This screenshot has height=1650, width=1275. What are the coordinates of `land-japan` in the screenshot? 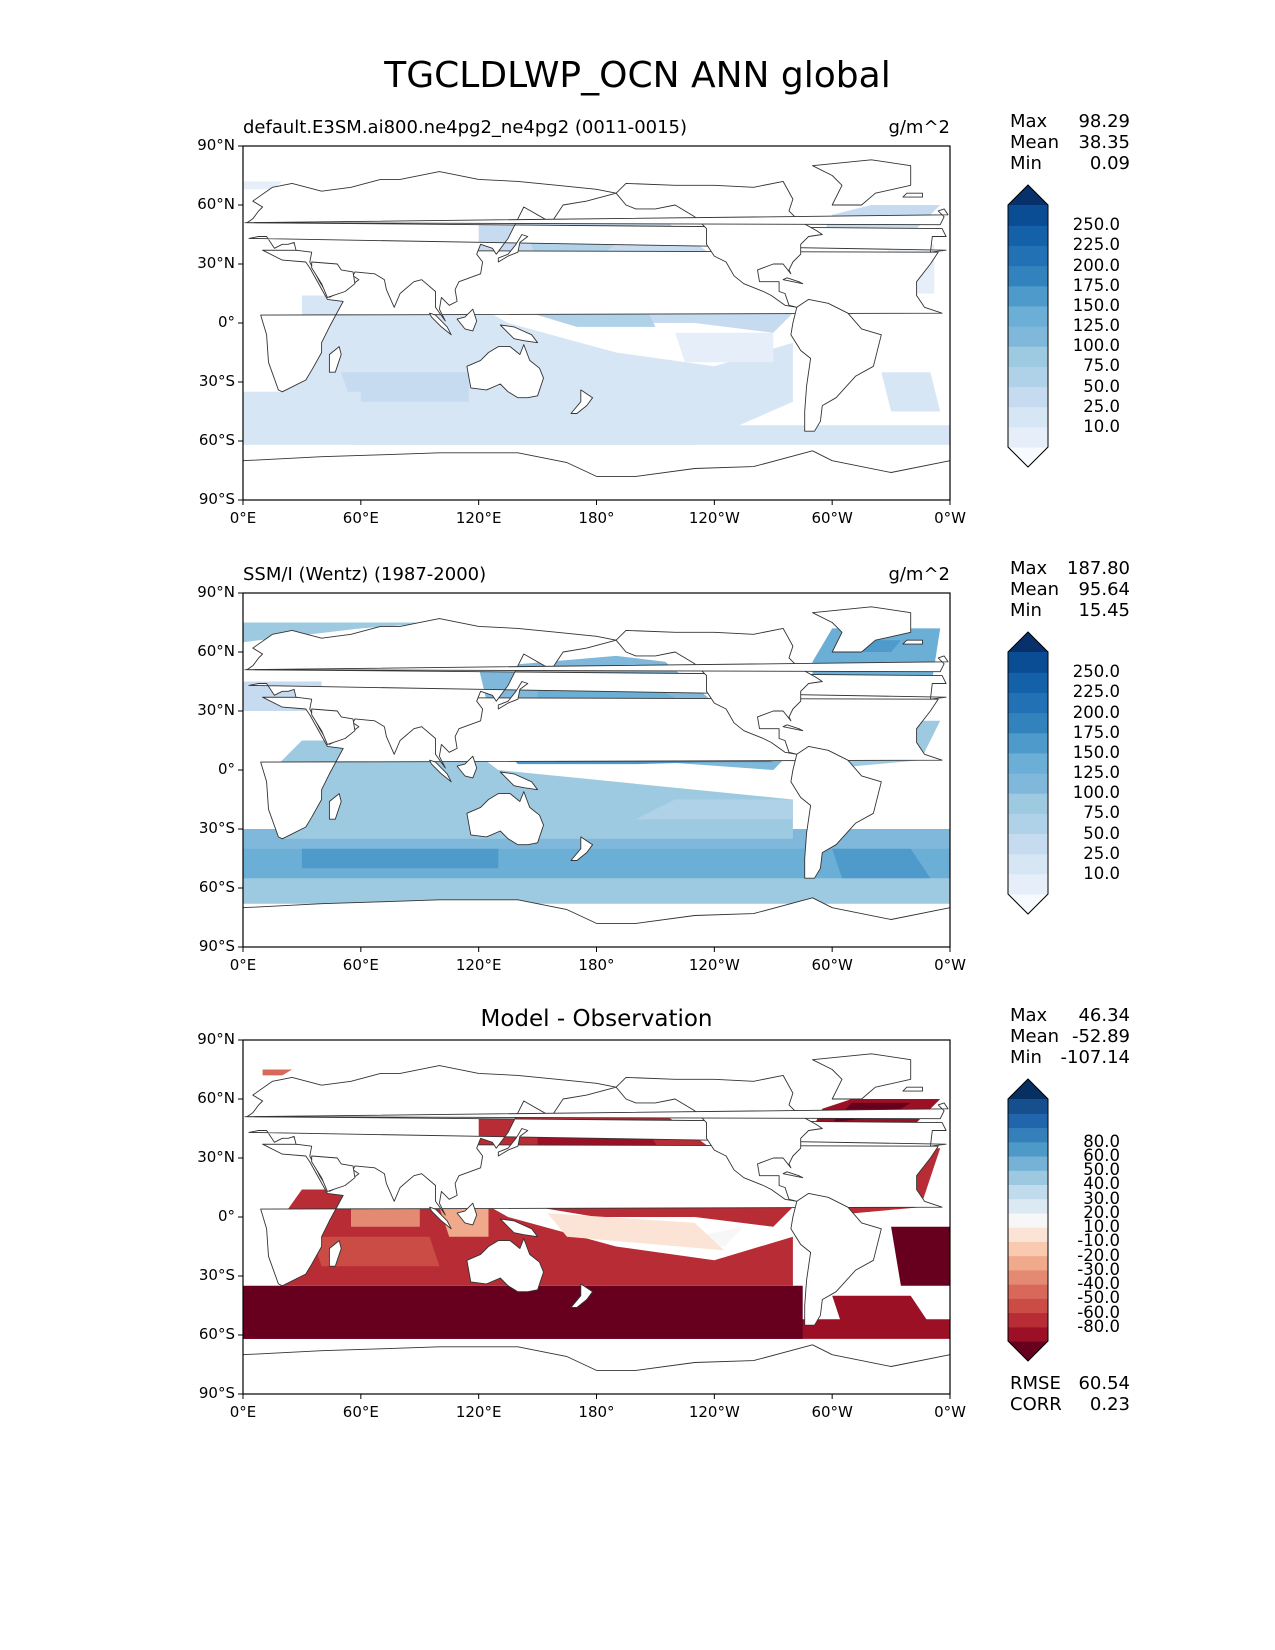 It's located at (513, 1142).